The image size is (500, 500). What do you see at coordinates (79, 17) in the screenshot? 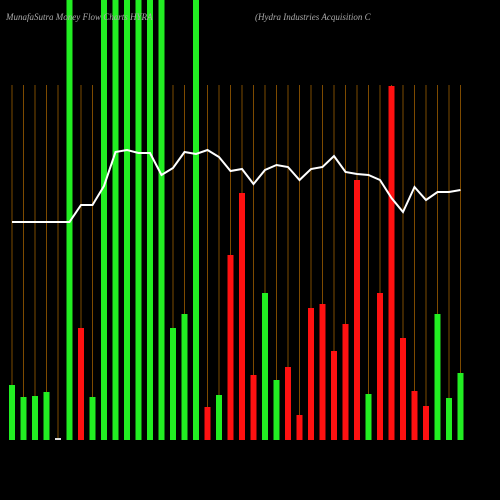
I see `chart-title: MunafaSutra Money Flow Charts HYRA` at bounding box center [79, 17].